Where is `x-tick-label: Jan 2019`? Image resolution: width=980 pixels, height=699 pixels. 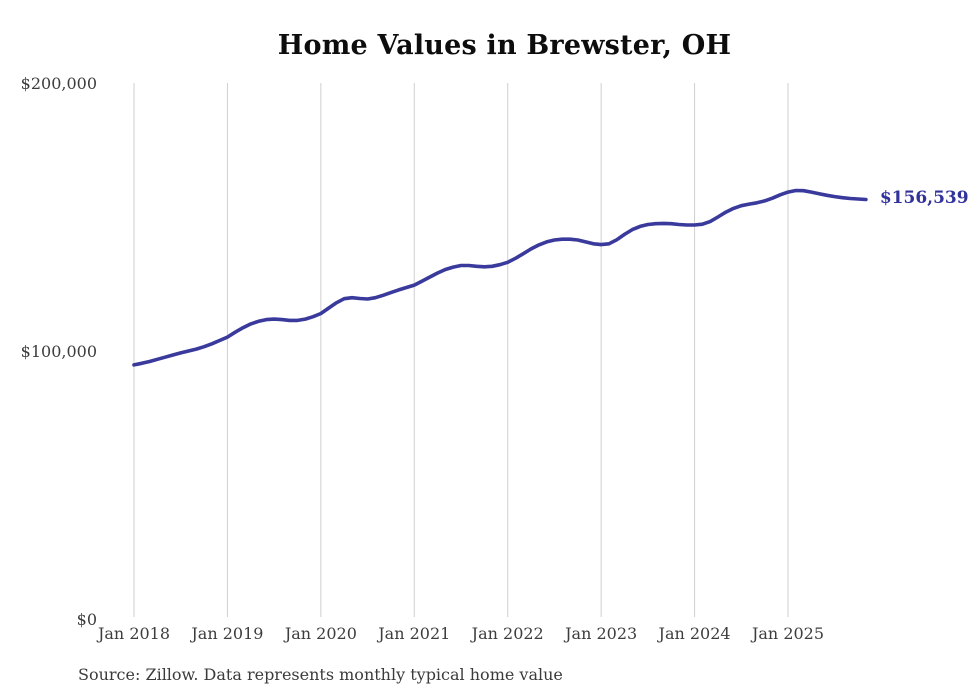 x-tick-label: Jan 2019 is located at coordinates (227, 633).